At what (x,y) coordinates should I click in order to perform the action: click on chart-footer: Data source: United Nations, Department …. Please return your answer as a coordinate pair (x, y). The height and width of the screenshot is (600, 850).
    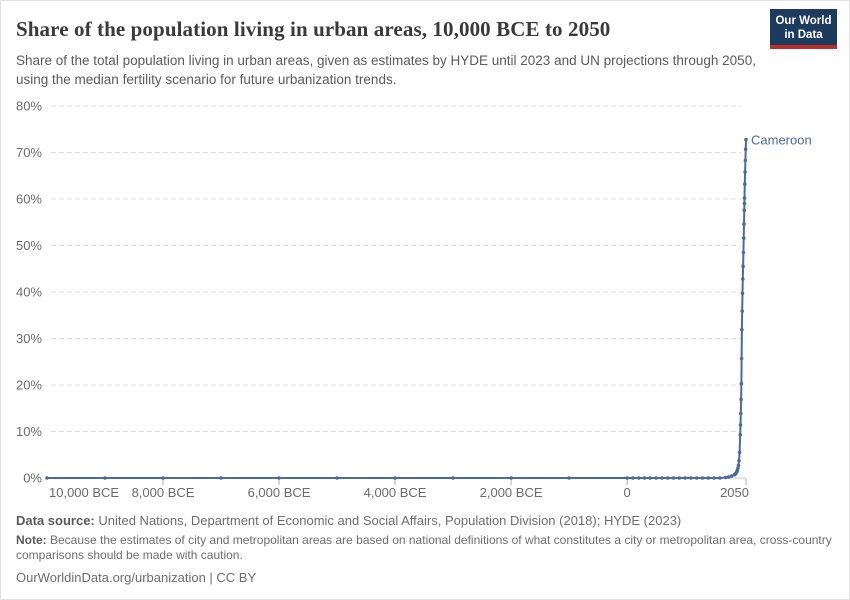
    Looking at the image, I should click on (428, 548).